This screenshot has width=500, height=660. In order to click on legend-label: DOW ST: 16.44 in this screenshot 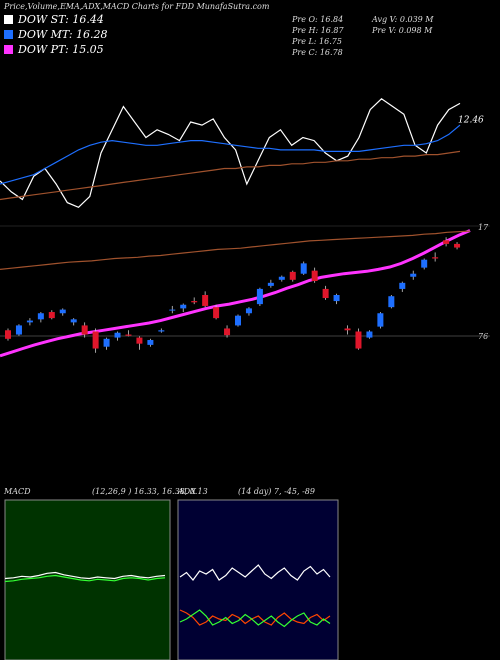, I will do `click(60, 19)`.